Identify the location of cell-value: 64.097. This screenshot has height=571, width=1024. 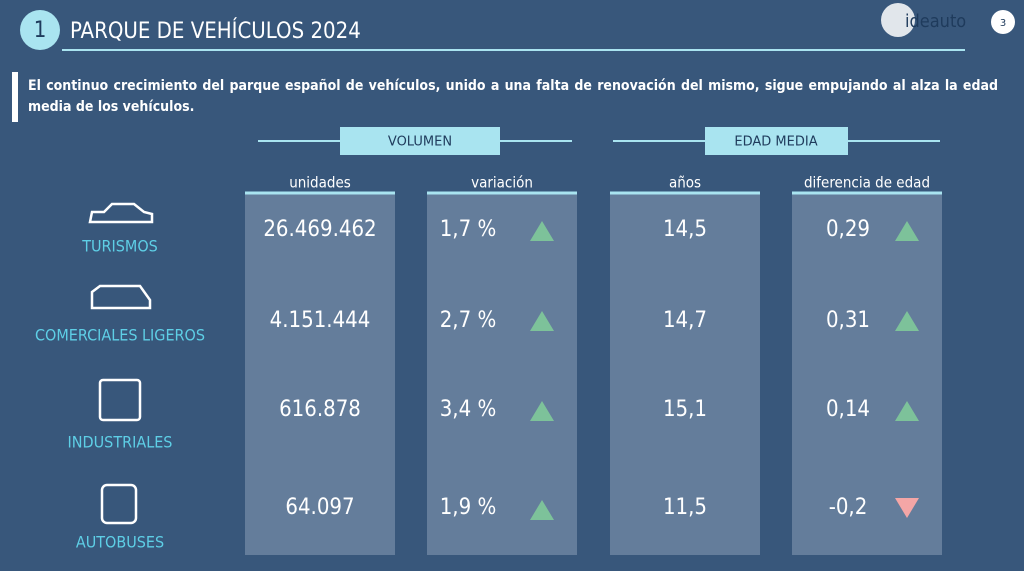
(319, 507).